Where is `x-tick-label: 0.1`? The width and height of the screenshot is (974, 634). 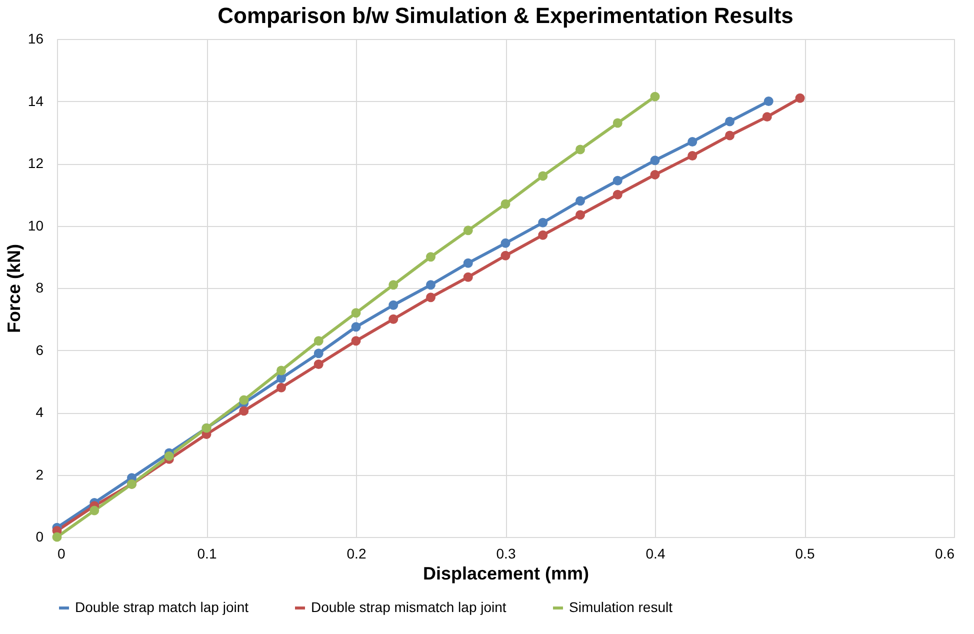
x-tick-label: 0.1 is located at coordinates (207, 554).